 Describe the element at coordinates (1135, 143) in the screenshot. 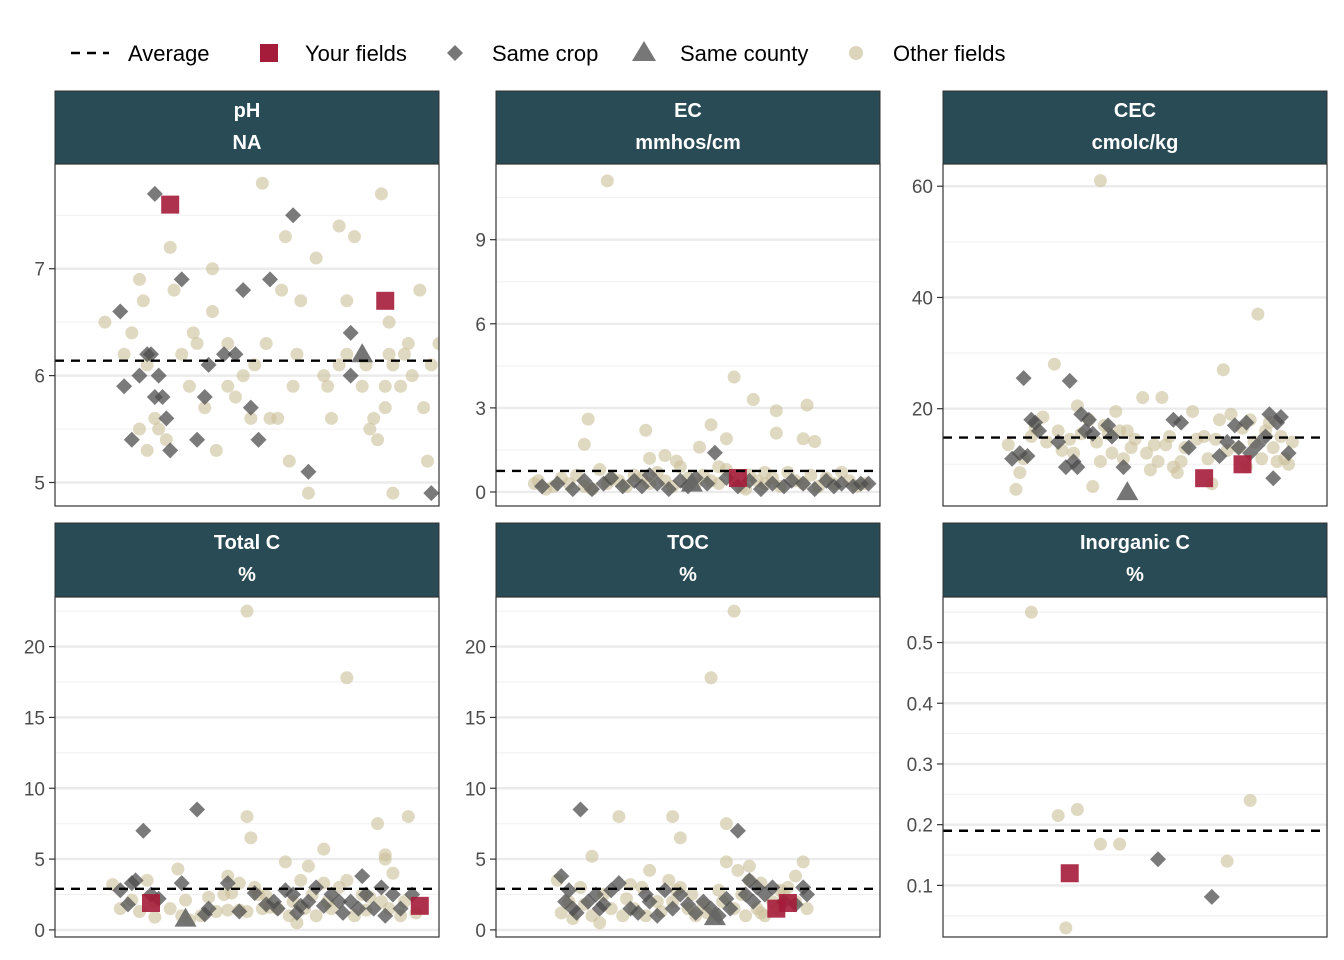

I see `facet-unit: cmolc/kg` at that location.